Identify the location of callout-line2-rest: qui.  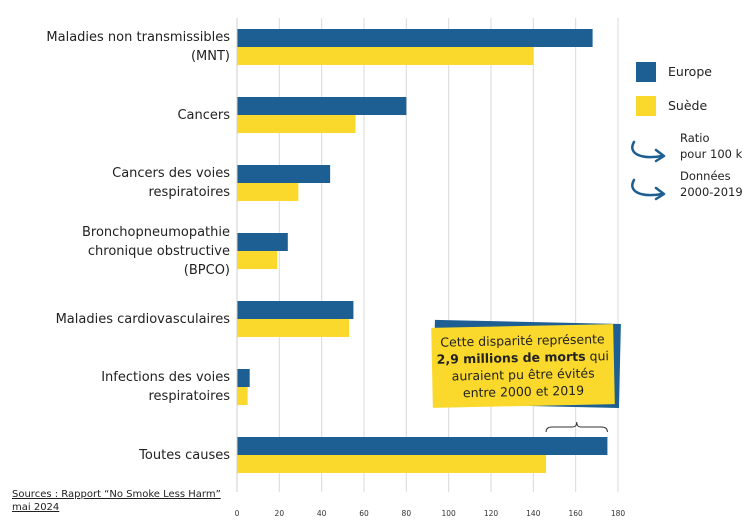
(597, 356).